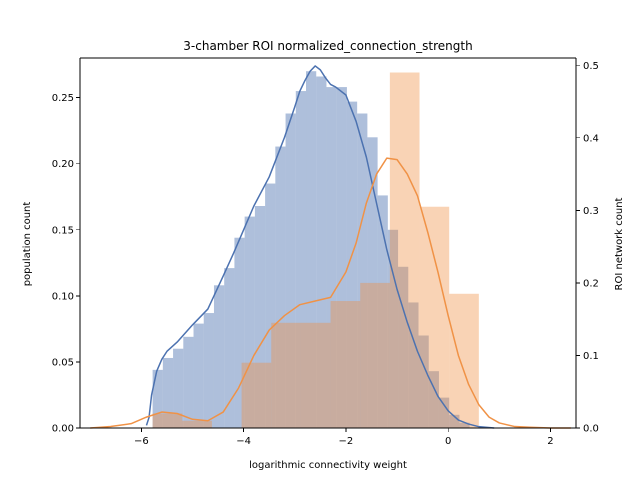 This screenshot has width=640, height=480. What do you see at coordinates (63, 164) in the screenshot?
I see `y-tick-label-left: 0.20` at bounding box center [63, 164].